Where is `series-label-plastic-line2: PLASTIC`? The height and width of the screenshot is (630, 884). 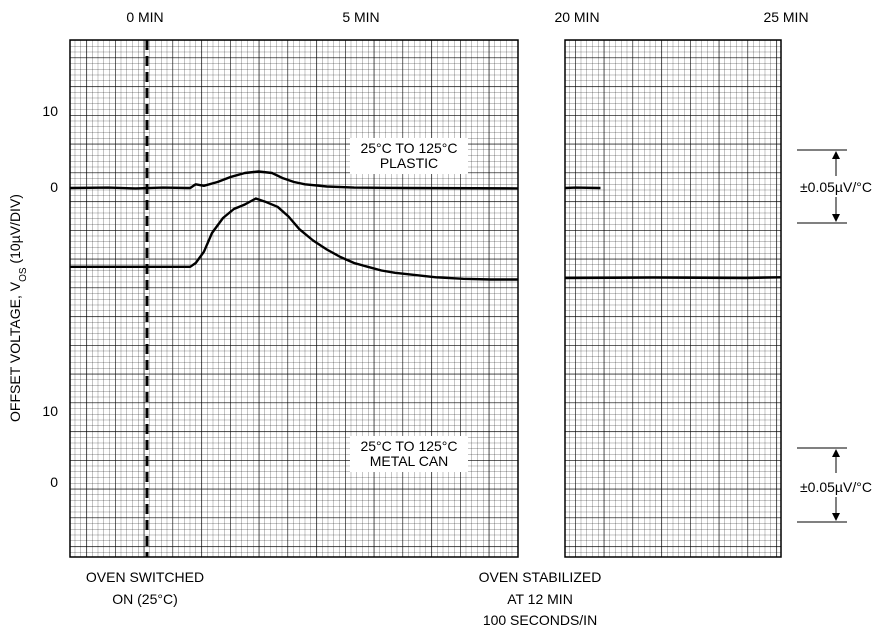
series-label-plastic-line2: PLASTIC is located at coordinates (409, 163).